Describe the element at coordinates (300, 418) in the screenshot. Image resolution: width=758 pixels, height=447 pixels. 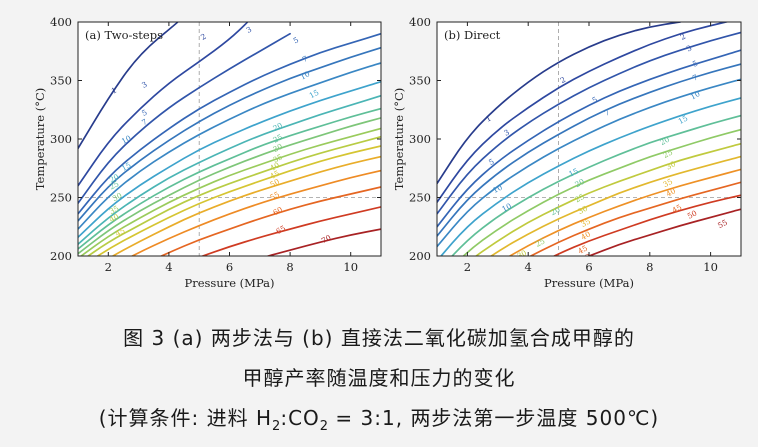
I see `caption-text-2: :CO` at that location.